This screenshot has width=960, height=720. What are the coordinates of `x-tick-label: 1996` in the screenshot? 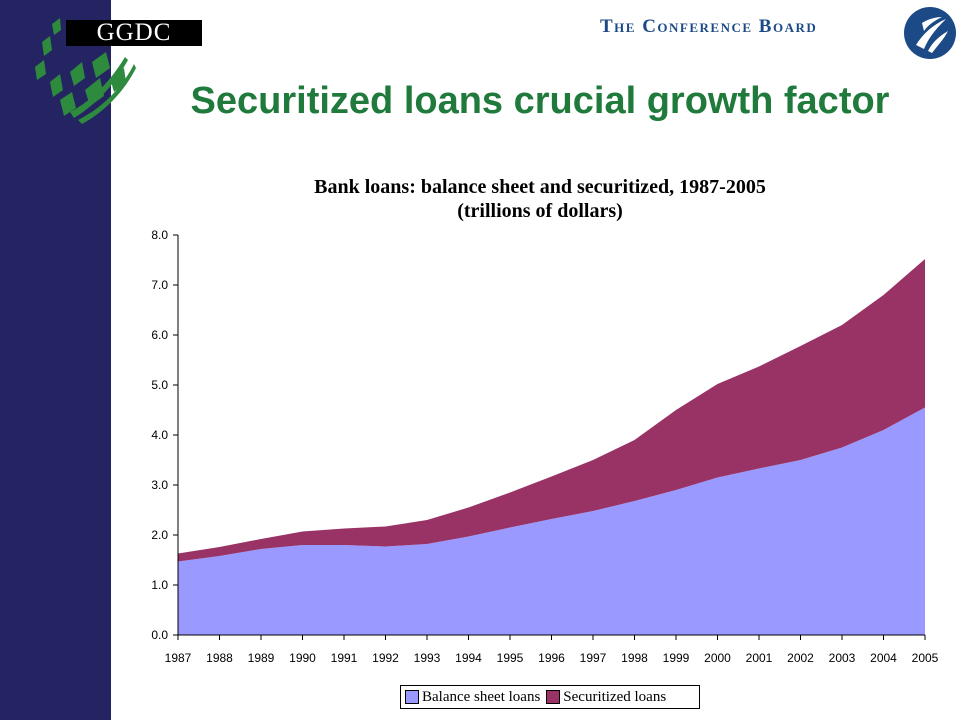 It's located at (551, 658).